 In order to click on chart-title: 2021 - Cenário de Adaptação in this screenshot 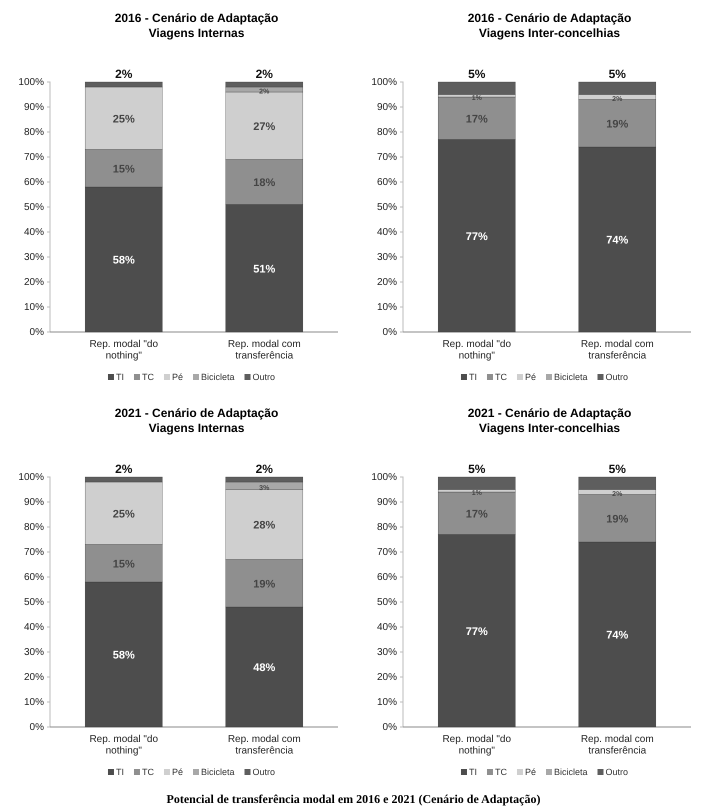, I will do `click(550, 413)`.